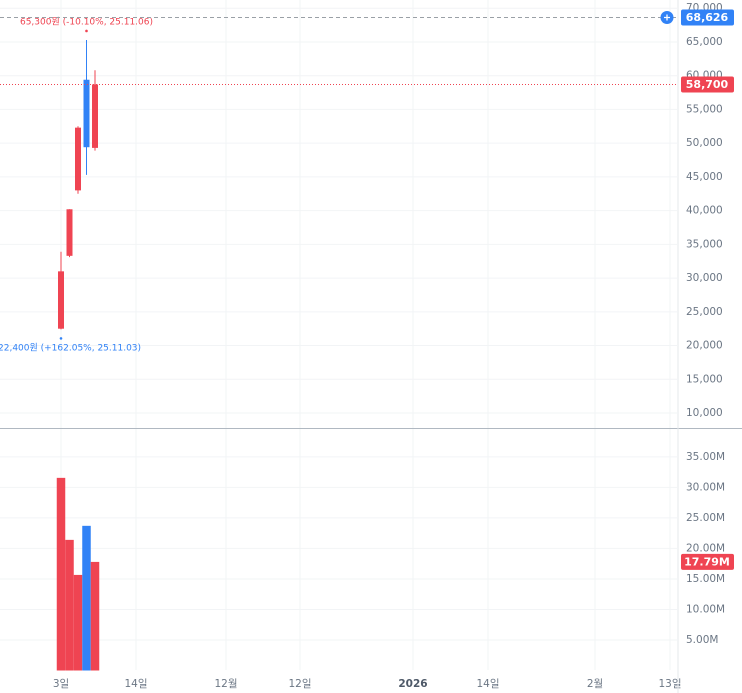  I want to click on y-tick-label: 25.00M, so click(705, 518).